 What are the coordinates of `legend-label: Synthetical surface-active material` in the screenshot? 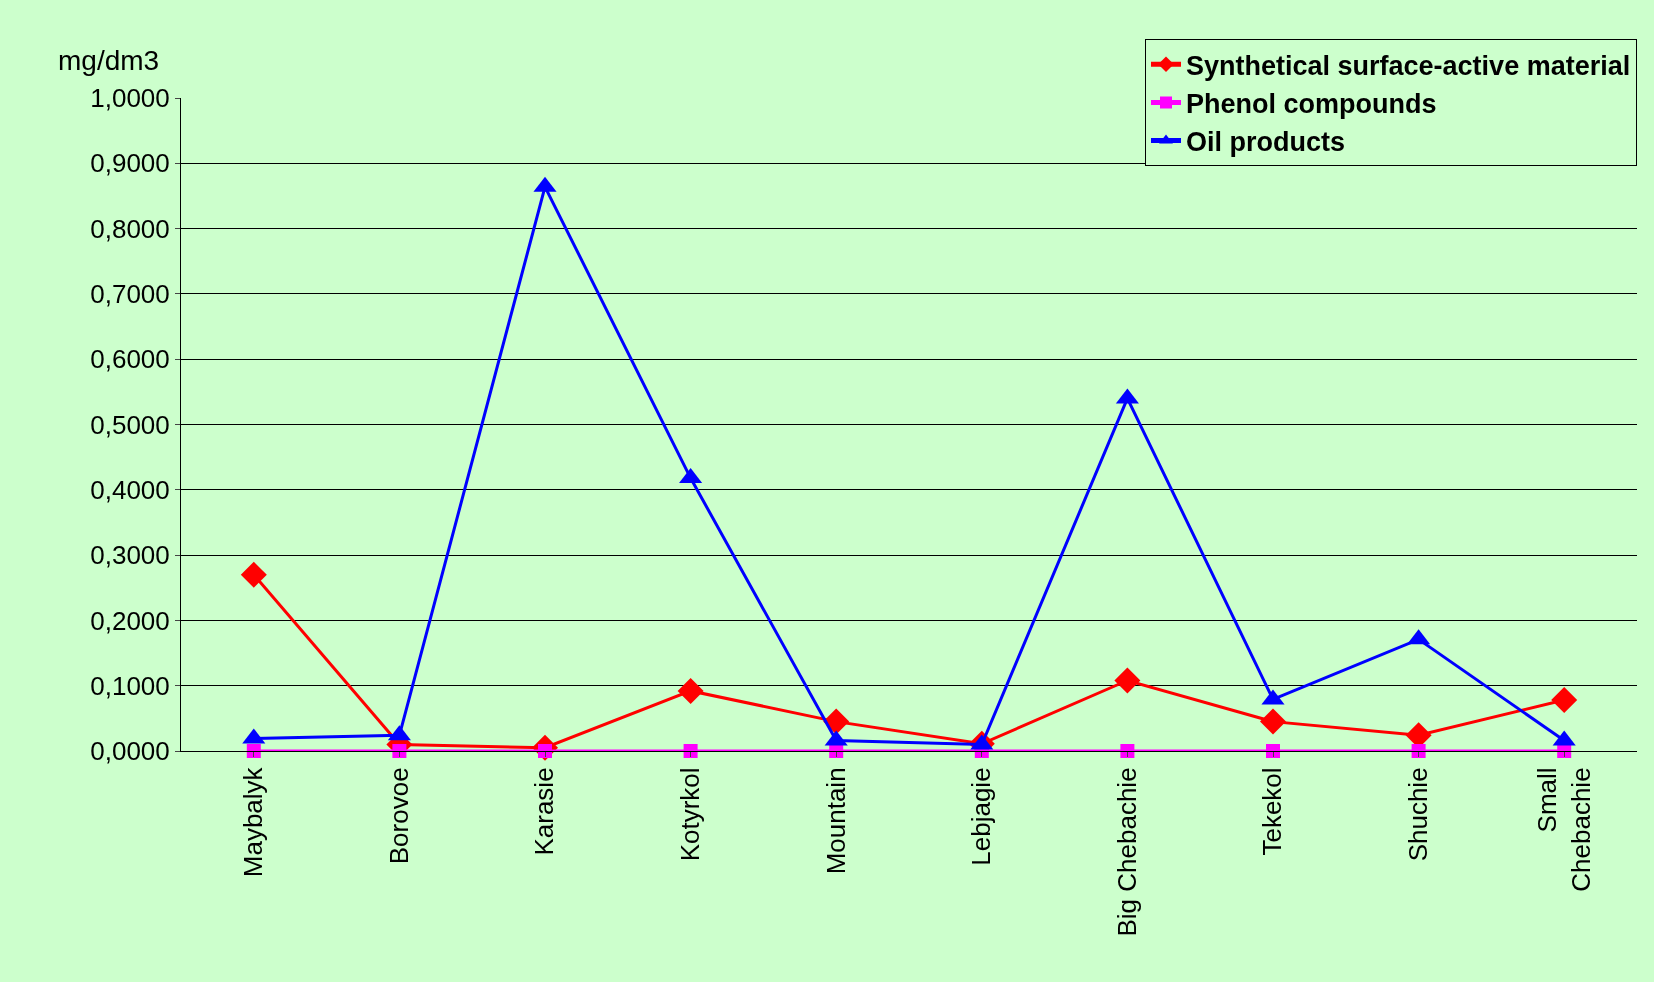 It's located at (1408, 65).